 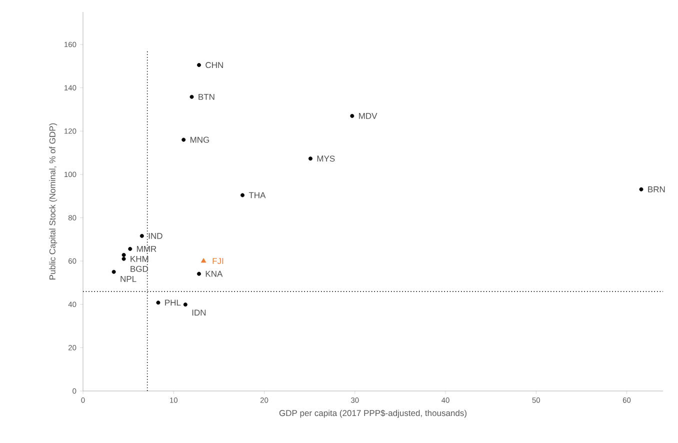 What do you see at coordinates (372, 414) in the screenshot?
I see `x-axis-title: GDP per capita (2017 PPP$-adjusted, thousands)` at bounding box center [372, 414].